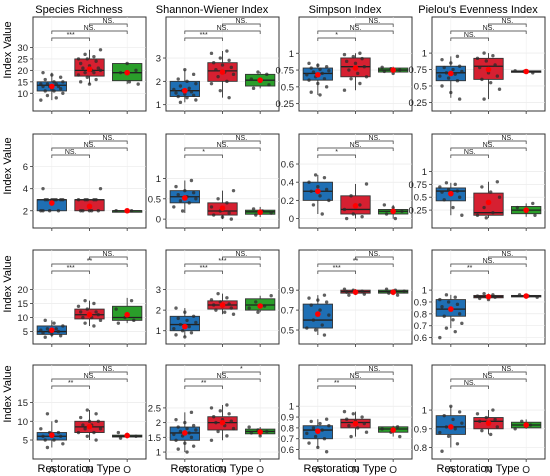 This screenshot has width=550, height=476. I want to click on y-tick-label: 1, so click(158, 453).